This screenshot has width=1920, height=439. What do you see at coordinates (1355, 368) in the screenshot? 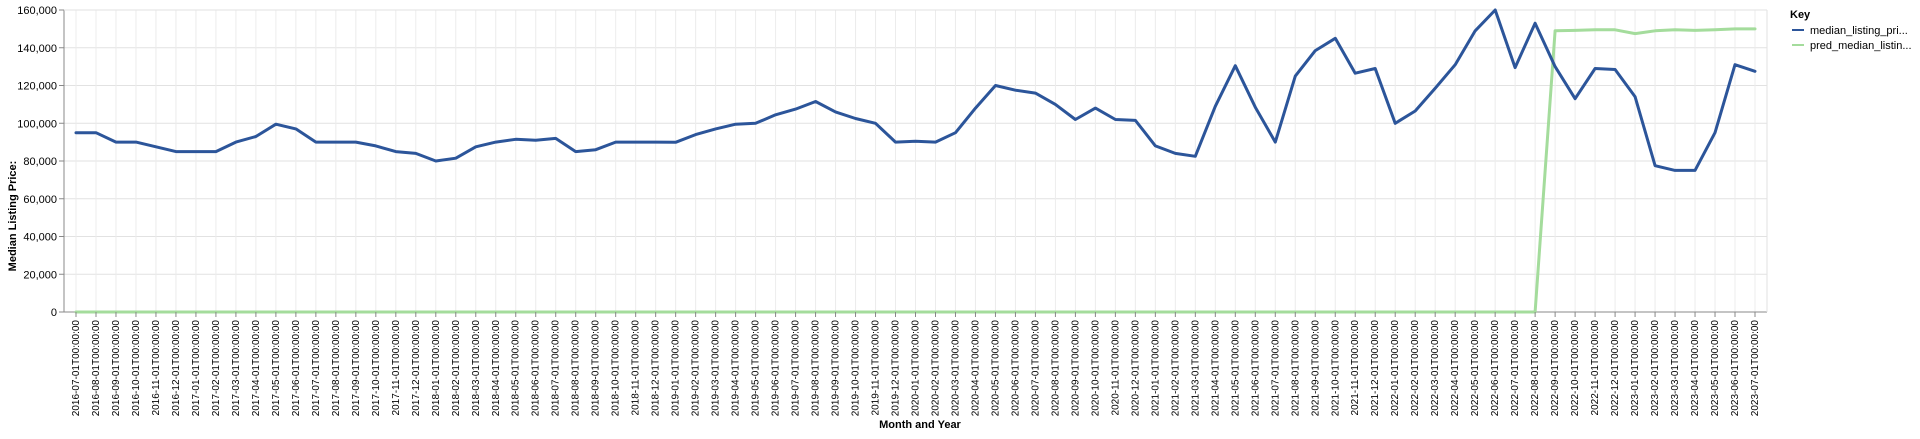
I see `x-tick-label: 2021-11-01T00:00:00` at bounding box center [1355, 368].